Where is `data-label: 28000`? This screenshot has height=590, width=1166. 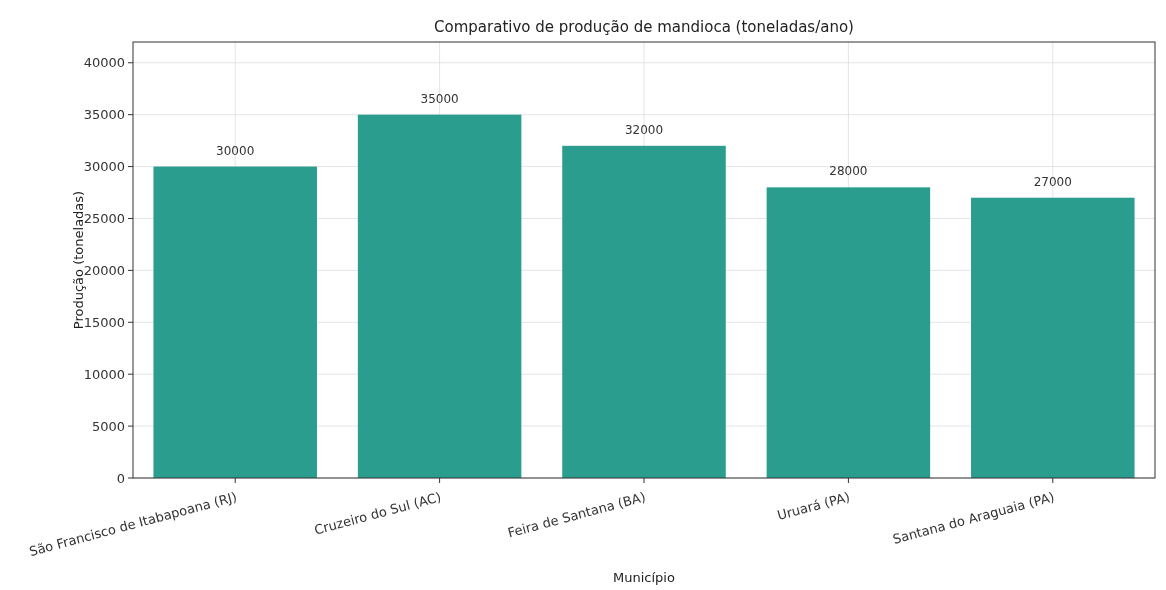 data-label: 28000 is located at coordinates (848, 171).